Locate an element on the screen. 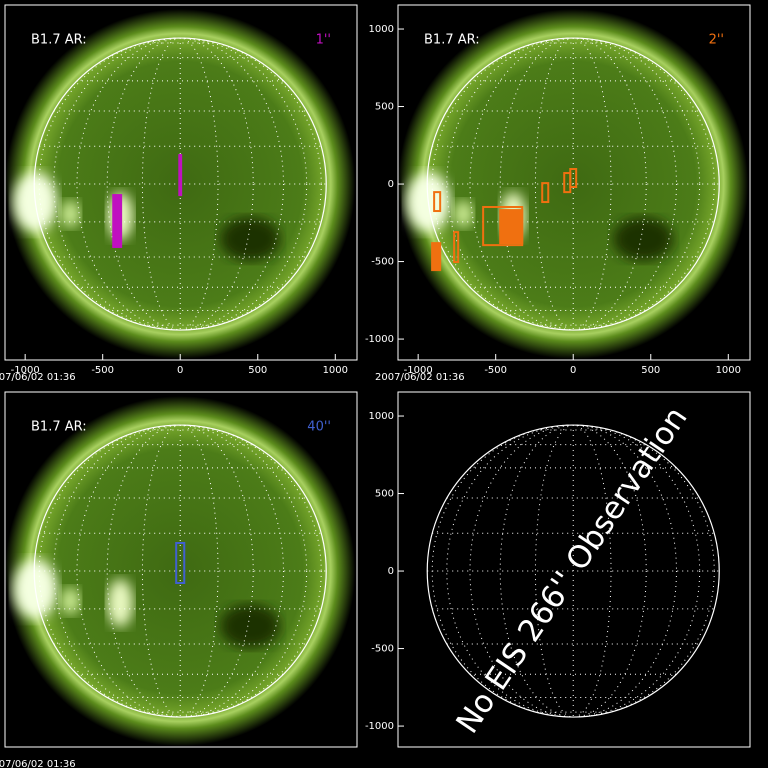  panel is located at coordinates (573, 571).